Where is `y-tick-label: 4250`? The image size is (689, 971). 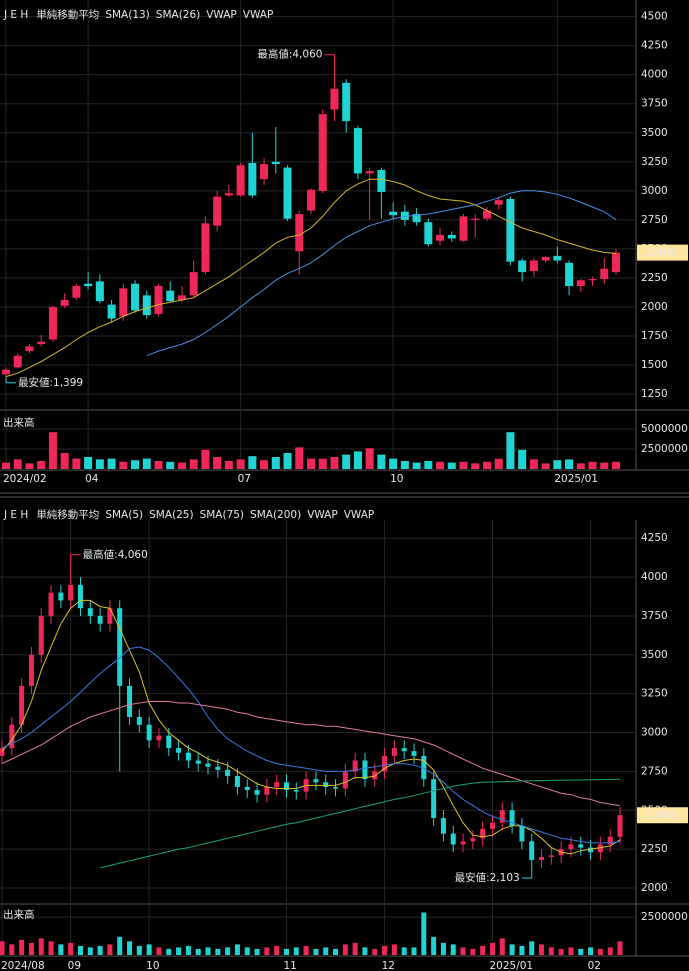
y-tick-label: 4250 is located at coordinates (654, 46).